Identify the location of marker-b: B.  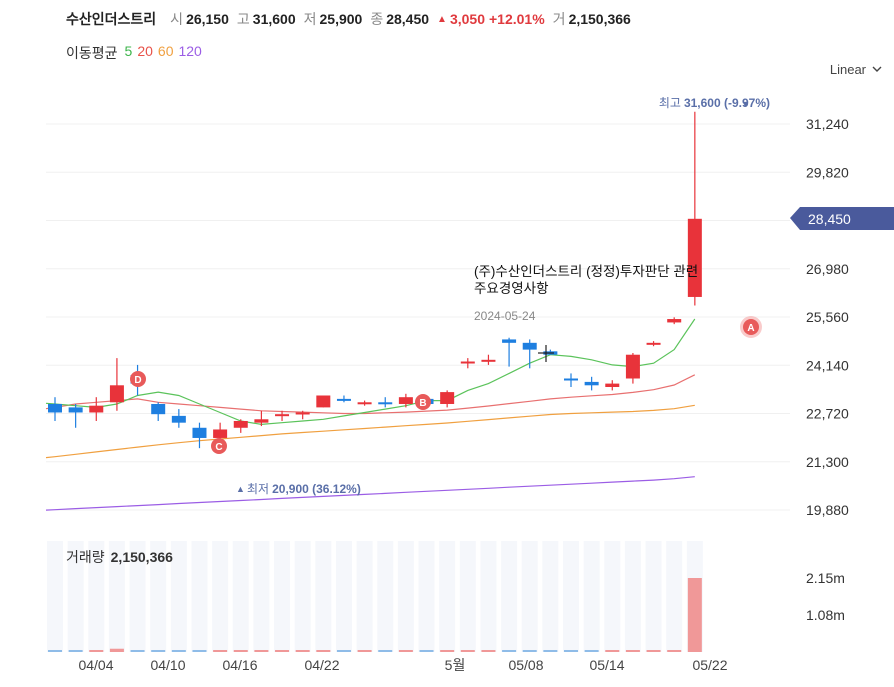
(423, 402).